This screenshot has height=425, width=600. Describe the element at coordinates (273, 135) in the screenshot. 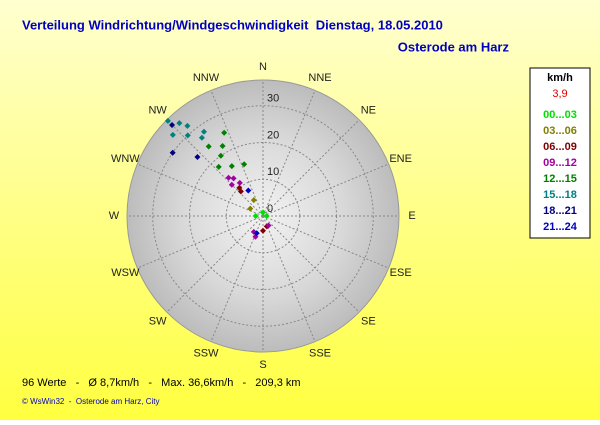

I see `ring-label: 20` at that location.